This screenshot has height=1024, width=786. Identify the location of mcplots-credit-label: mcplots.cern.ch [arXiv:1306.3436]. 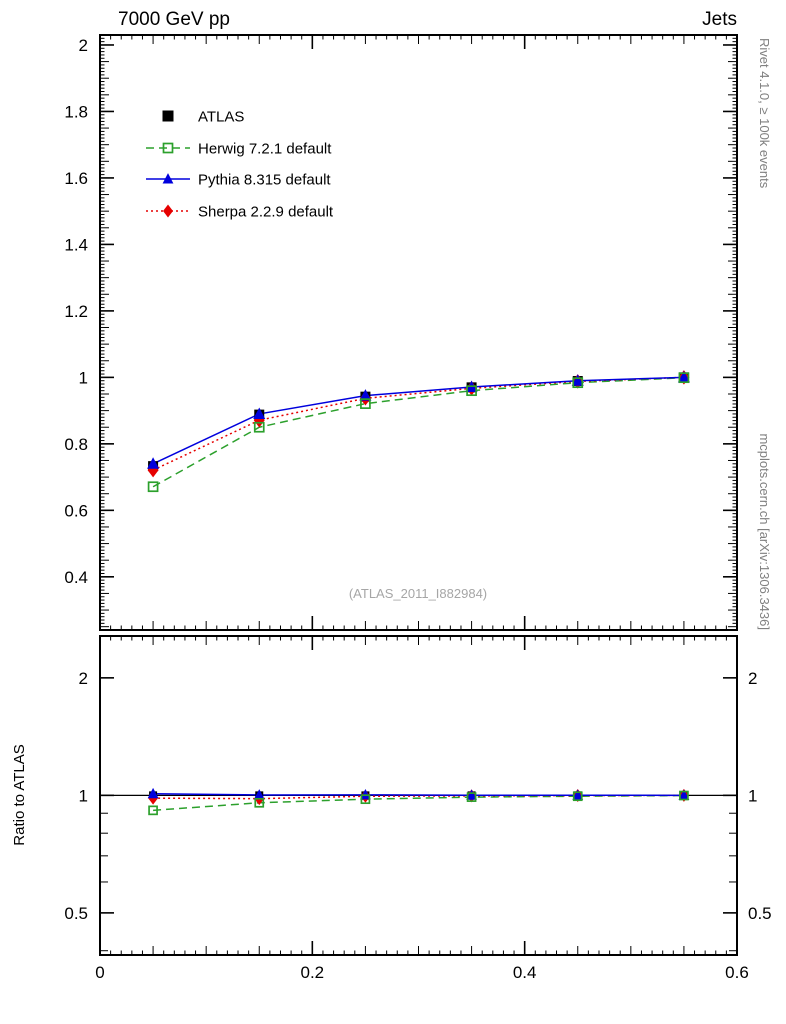
(764, 531).